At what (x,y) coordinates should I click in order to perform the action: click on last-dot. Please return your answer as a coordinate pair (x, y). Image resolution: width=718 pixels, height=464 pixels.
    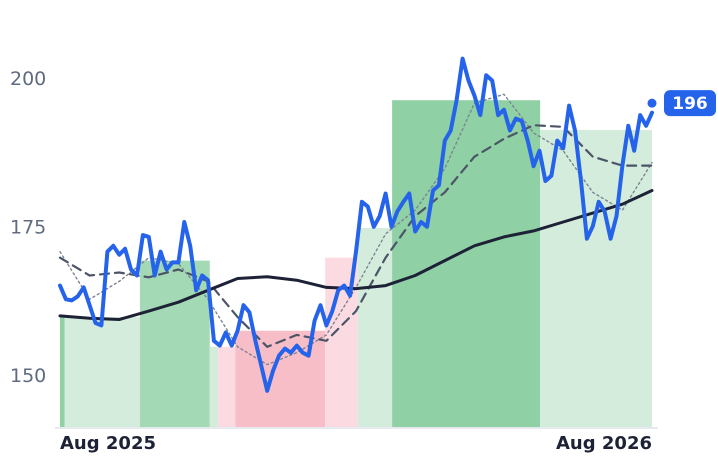
    Looking at the image, I should click on (652, 103).